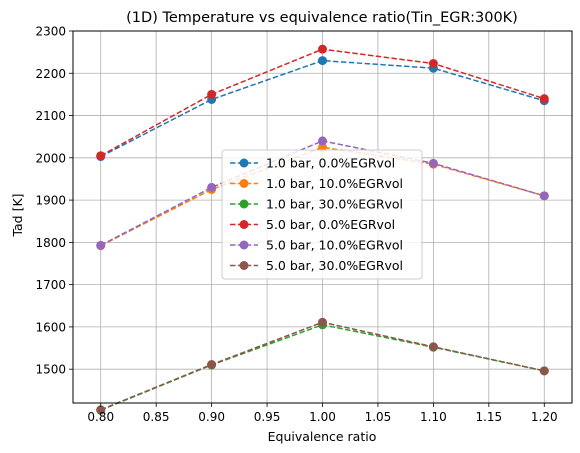  What do you see at coordinates (17, 215) in the screenshot?
I see `y-axis-title: Tad [K]` at bounding box center [17, 215].